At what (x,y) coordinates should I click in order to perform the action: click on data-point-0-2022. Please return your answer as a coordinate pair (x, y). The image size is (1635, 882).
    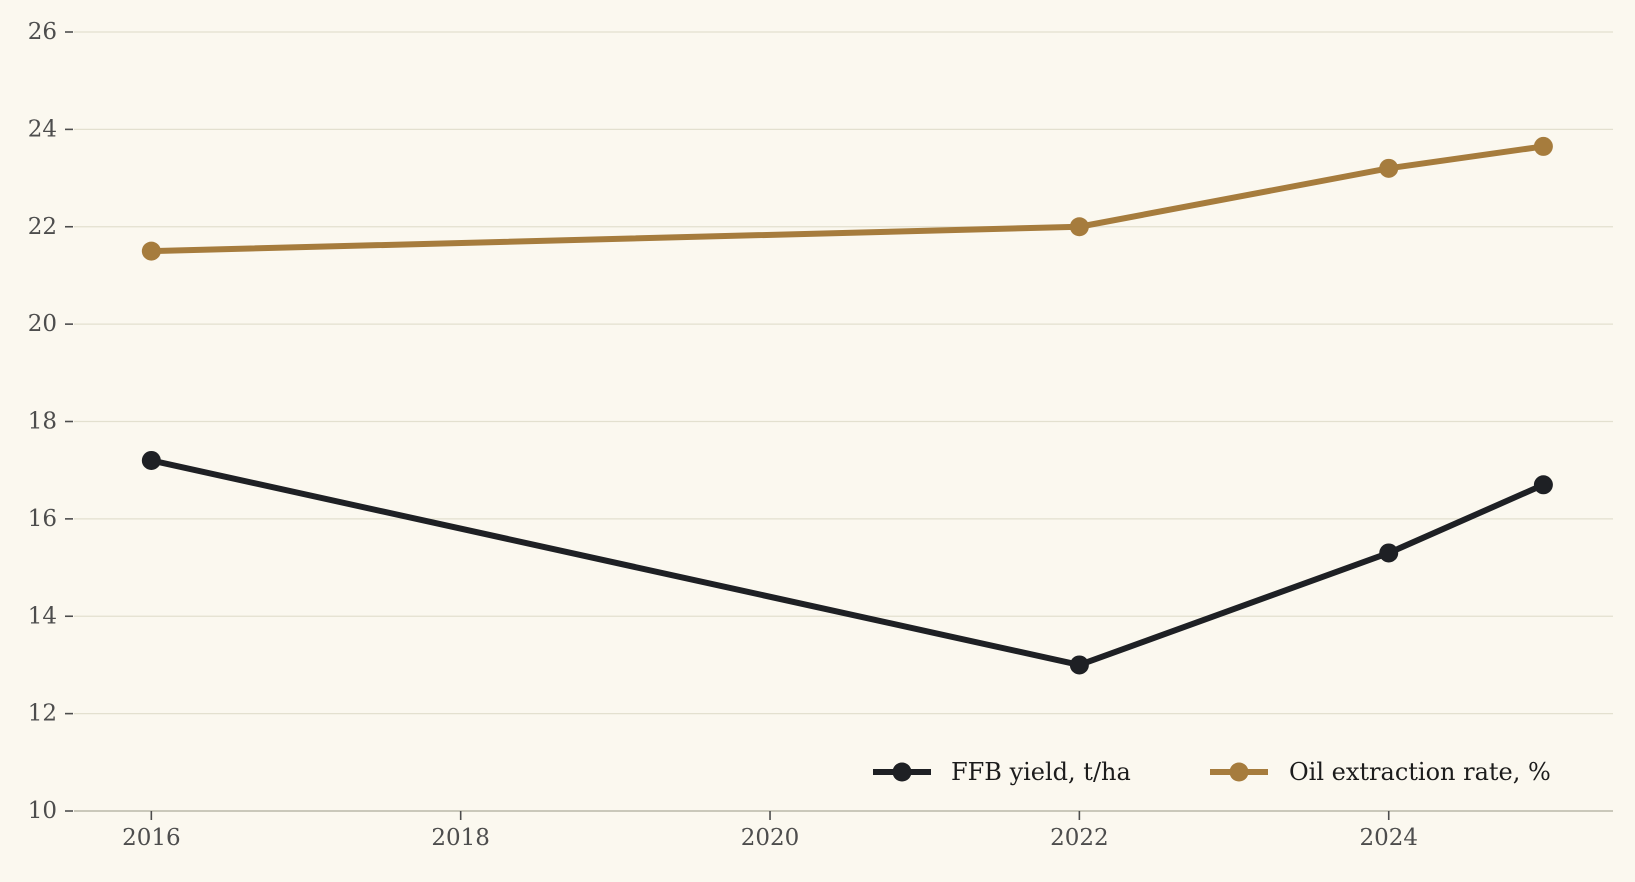
    Looking at the image, I should click on (1079, 665).